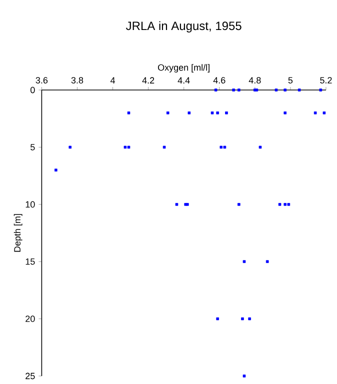  Describe the element at coordinates (30, 261) in the screenshot. I see `y-tick-label: 15` at that location.